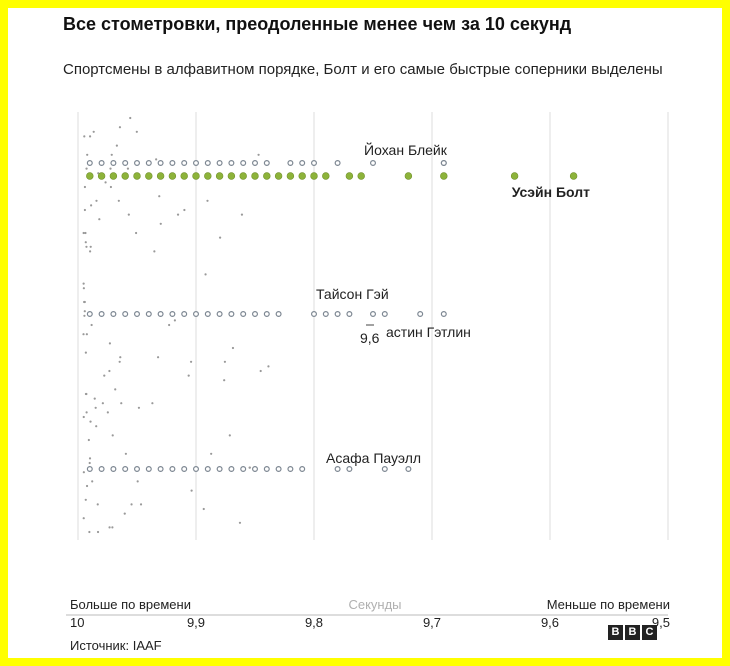 This screenshot has height=666, width=730. What do you see at coordinates (373, 458) in the screenshot?
I see `athlete-label: Асафа Пауэлл` at bounding box center [373, 458].